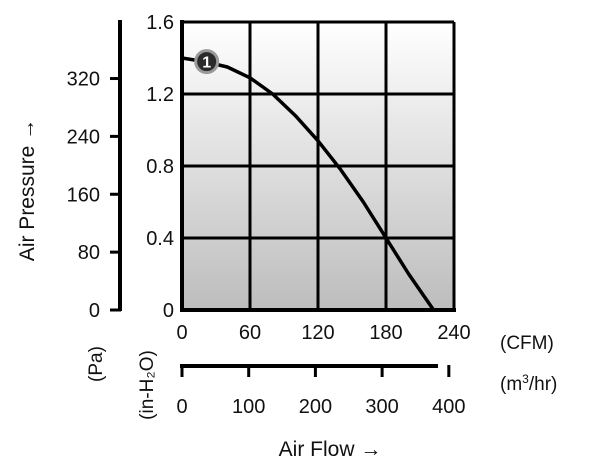  What do you see at coordinates (543, 384) in the screenshot?
I see `secondary-x-unit-tail: /hr)` at bounding box center [543, 384].